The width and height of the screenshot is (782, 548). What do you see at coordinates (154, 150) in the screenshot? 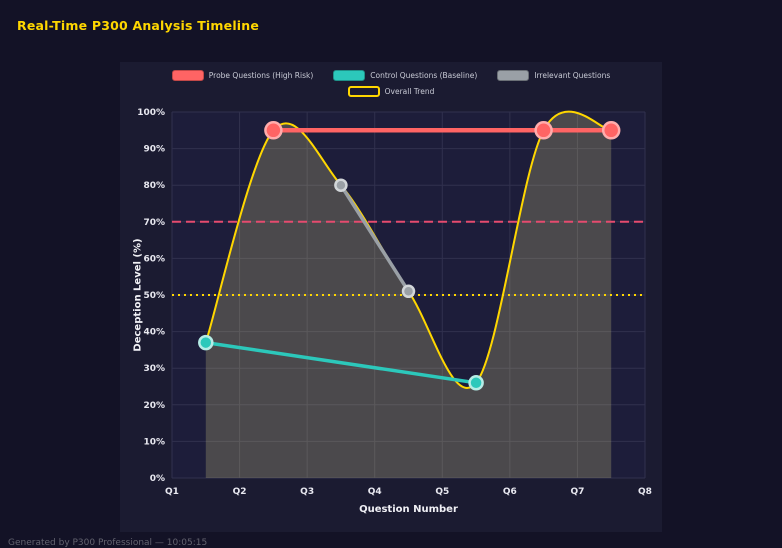
I see `svg-text: 90%` at bounding box center [154, 150].